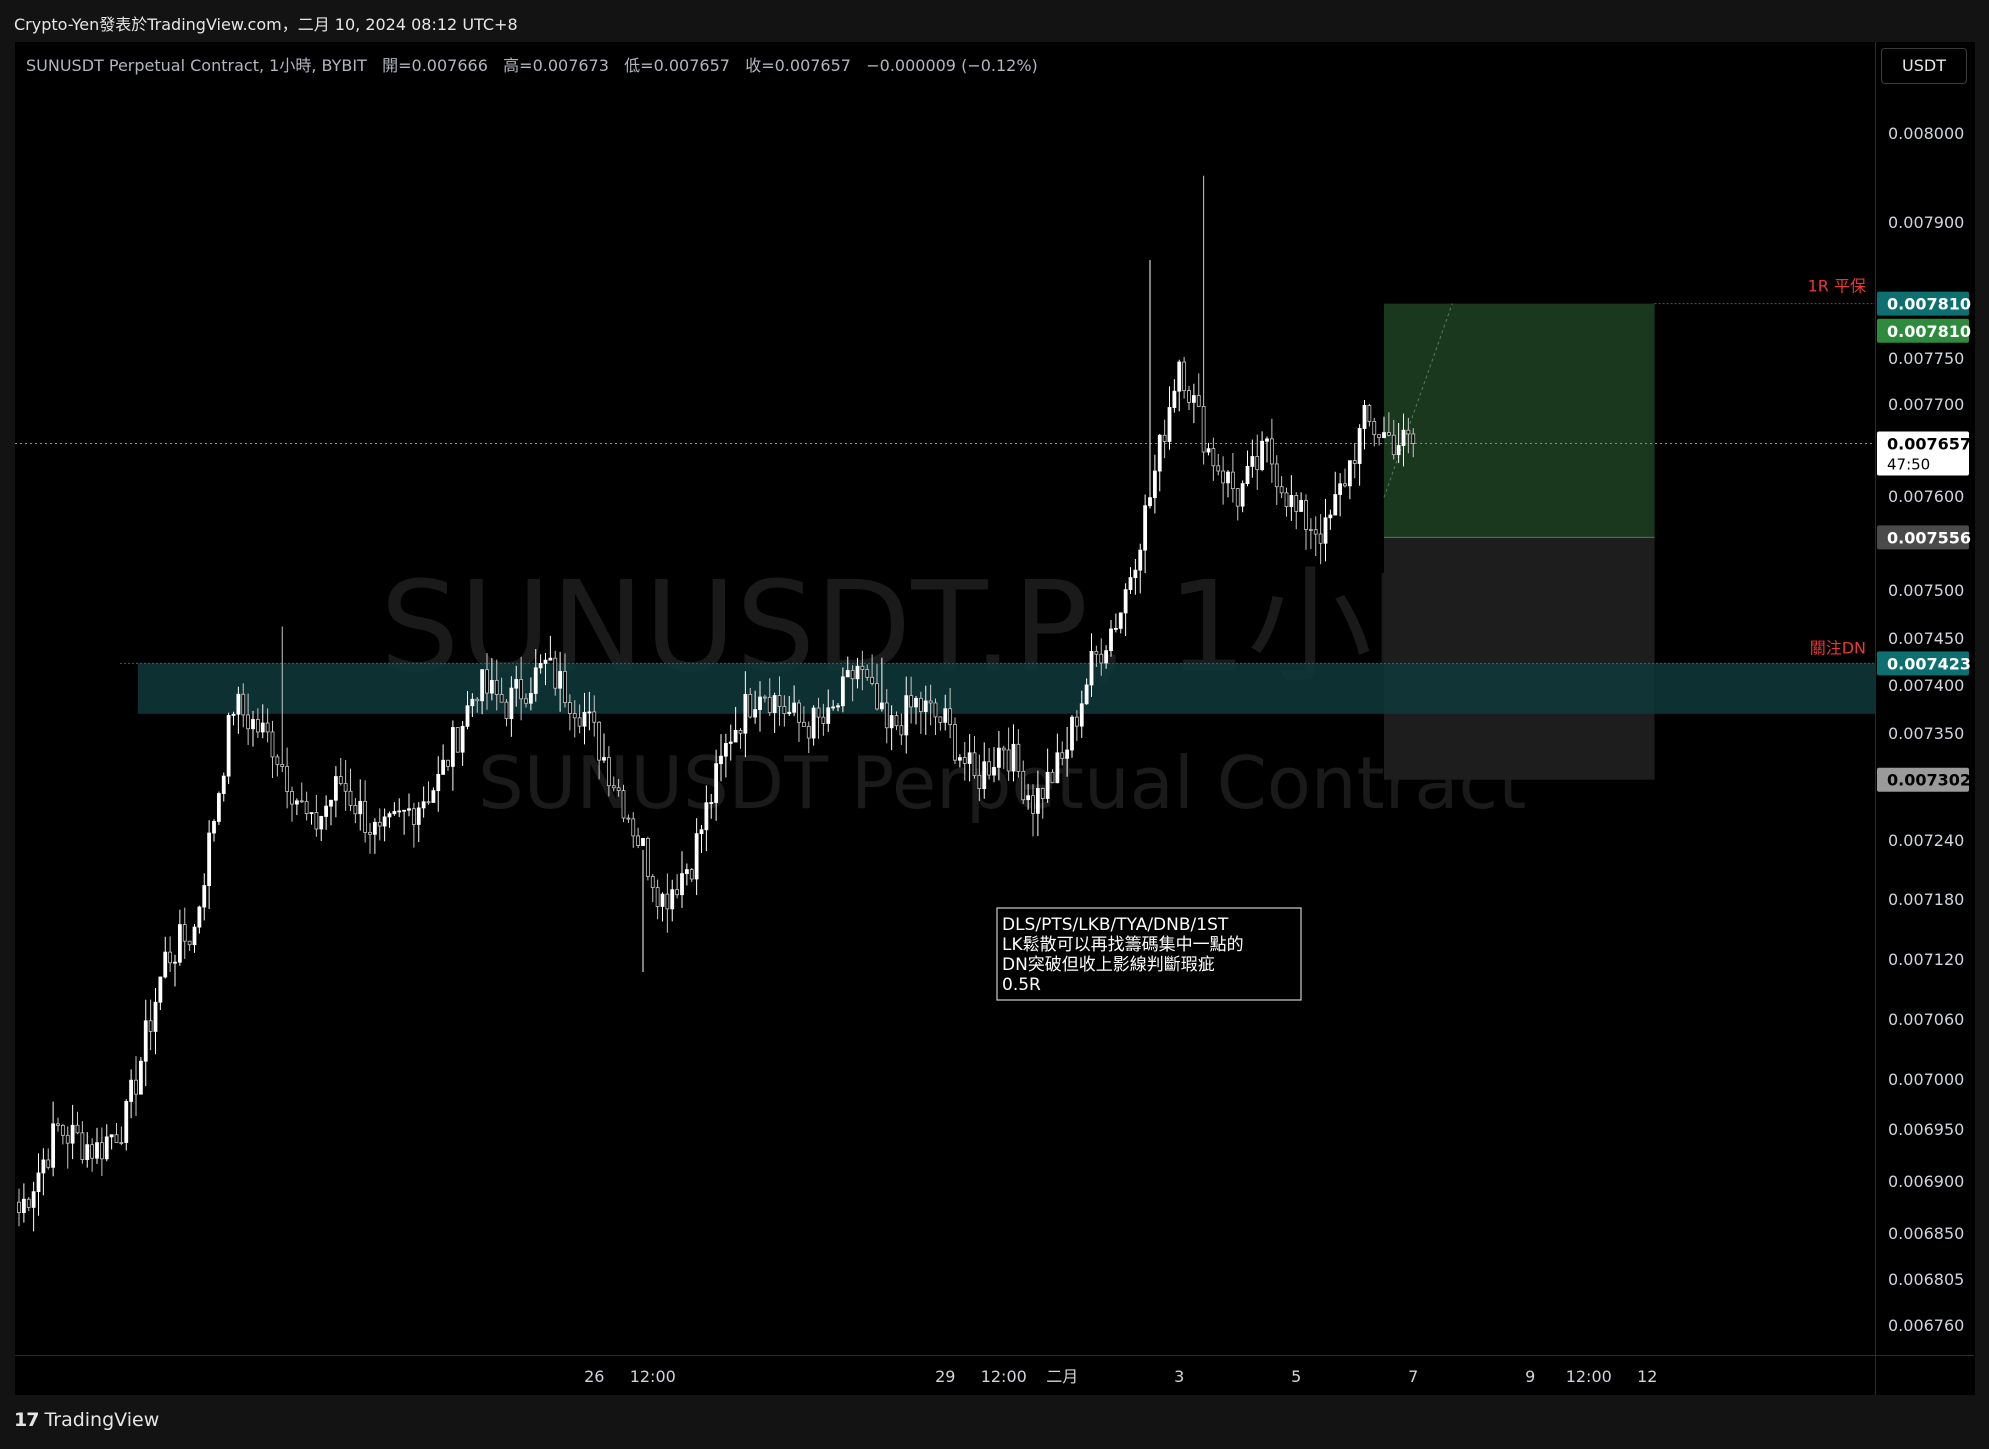  What do you see at coordinates (1926, 358) in the screenshot?
I see `y-tick-label: 0.007750` at bounding box center [1926, 358].